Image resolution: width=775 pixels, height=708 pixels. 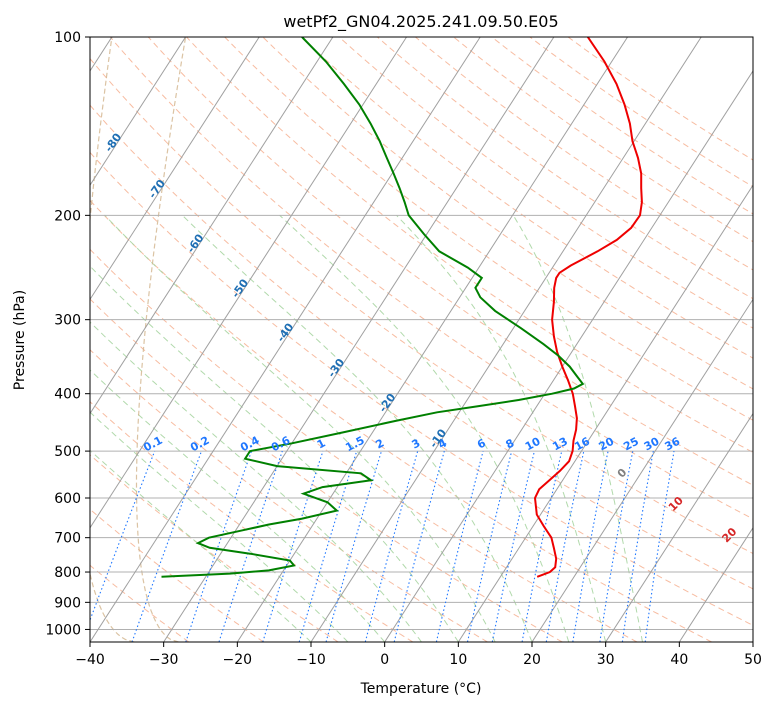 I want to click on y-tick-label: 800, so click(x=67, y=573).